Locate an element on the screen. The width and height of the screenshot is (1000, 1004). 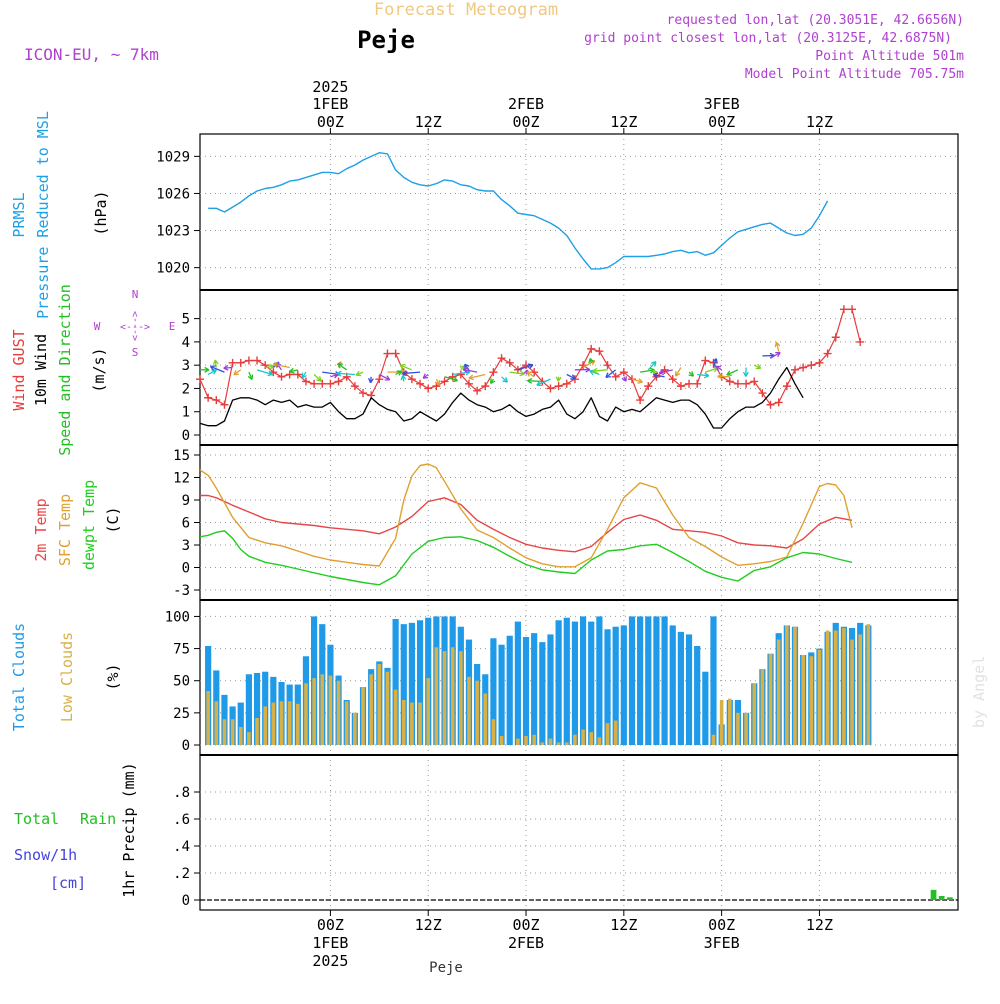
rain-bar is located at coordinates (942, 898).